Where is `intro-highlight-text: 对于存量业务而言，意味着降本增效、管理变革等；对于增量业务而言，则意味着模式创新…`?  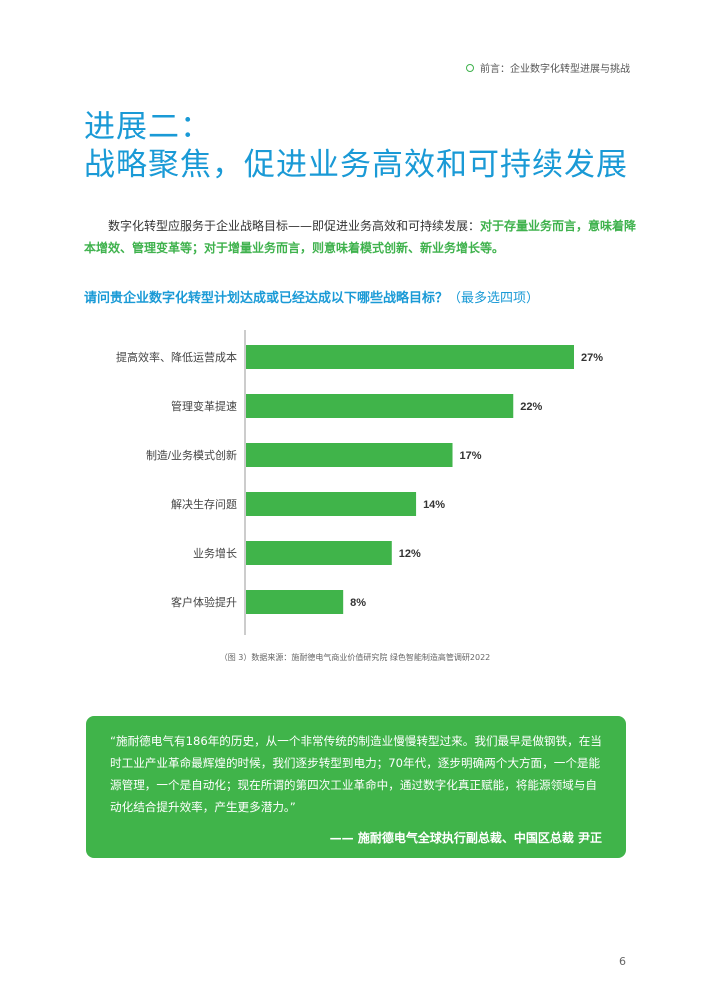 intro-highlight-text: 对于存量业务而言，意味着降本增效、管理变革等；对于增量业务而言，则意味着模式创新… is located at coordinates (360, 237).